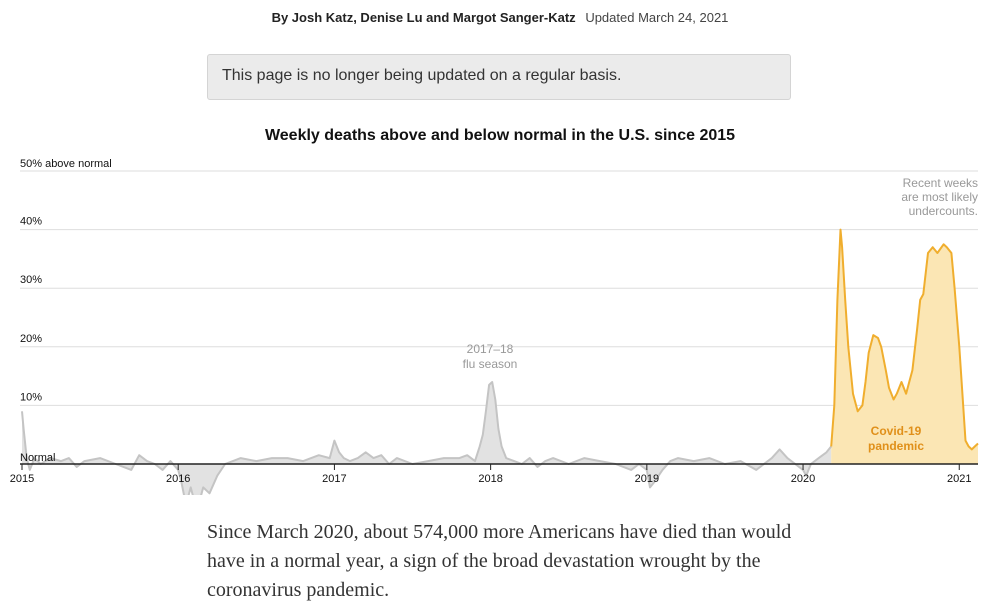 The image size is (1000, 612). What do you see at coordinates (37, 458) in the screenshot?
I see `baseline-label: Normal` at bounding box center [37, 458].